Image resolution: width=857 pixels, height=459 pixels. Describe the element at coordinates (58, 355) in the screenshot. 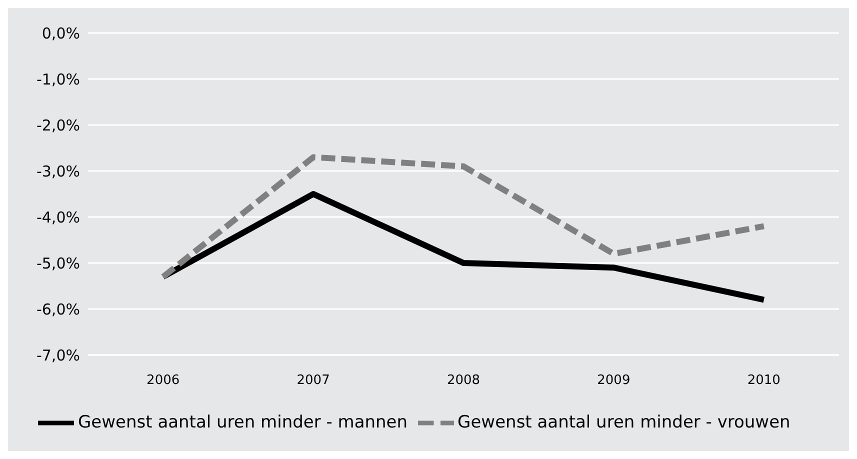

I see `y-tick-label: -7,0%` at that location.